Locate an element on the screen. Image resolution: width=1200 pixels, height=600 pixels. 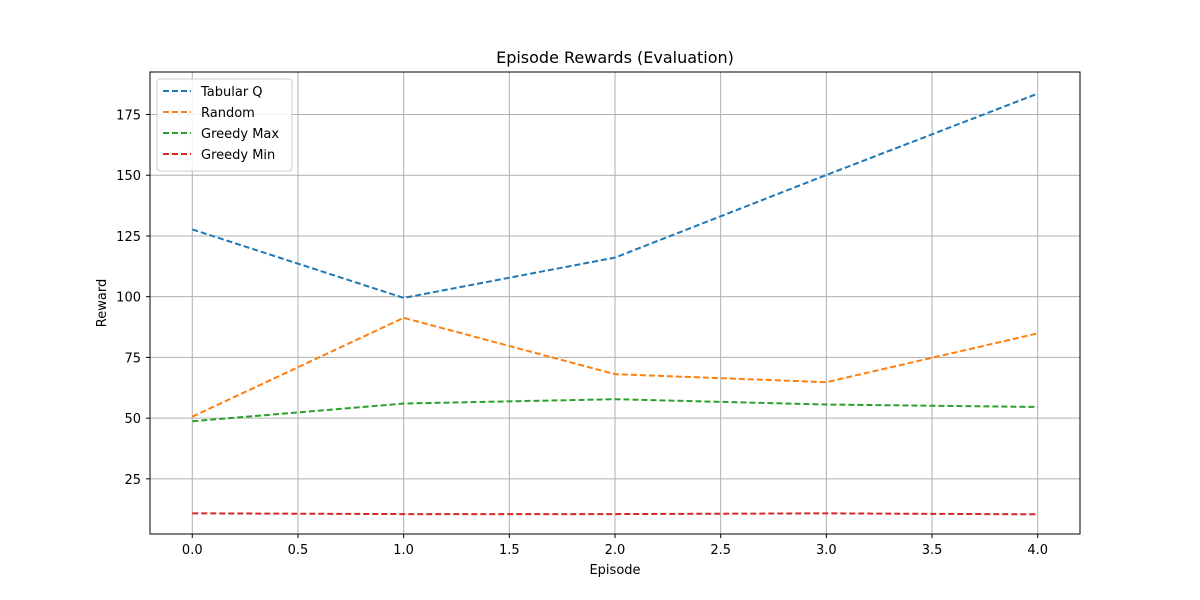
x-tick-label: 3.5 is located at coordinates (932, 550).